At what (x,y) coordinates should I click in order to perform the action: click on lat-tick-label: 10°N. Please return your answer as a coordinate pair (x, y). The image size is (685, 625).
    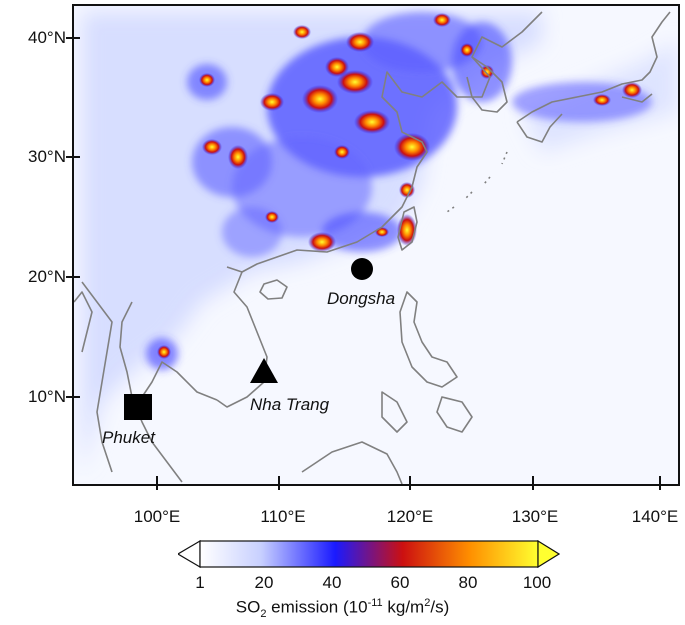
    Looking at the image, I should click on (47, 396).